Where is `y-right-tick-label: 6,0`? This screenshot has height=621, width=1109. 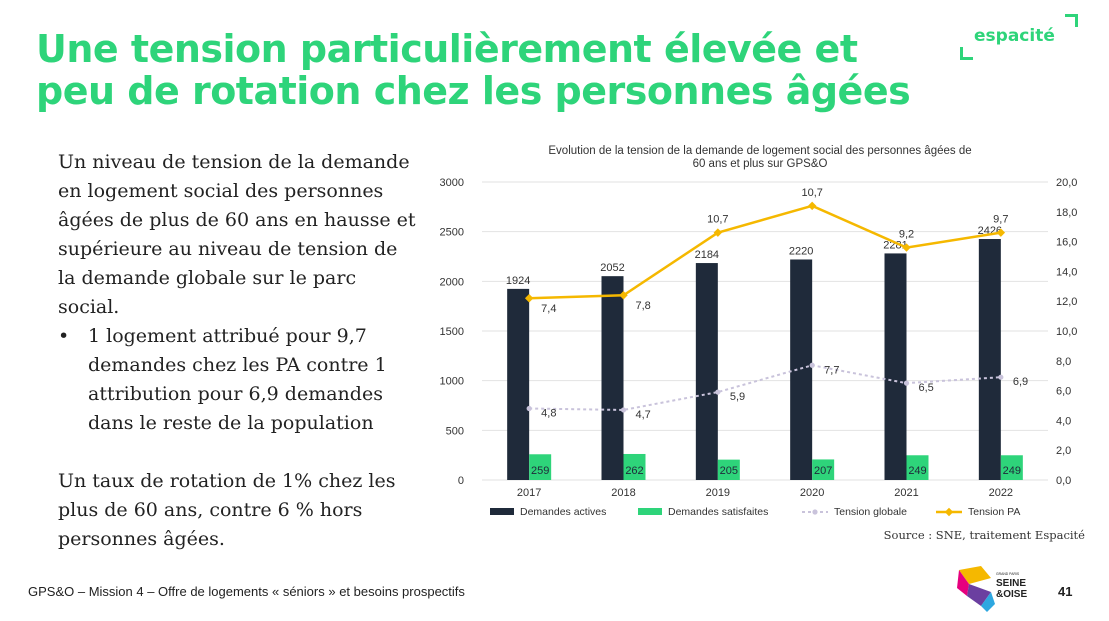 y-right-tick-label: 6,0 is located at coordinates (1063, 392).